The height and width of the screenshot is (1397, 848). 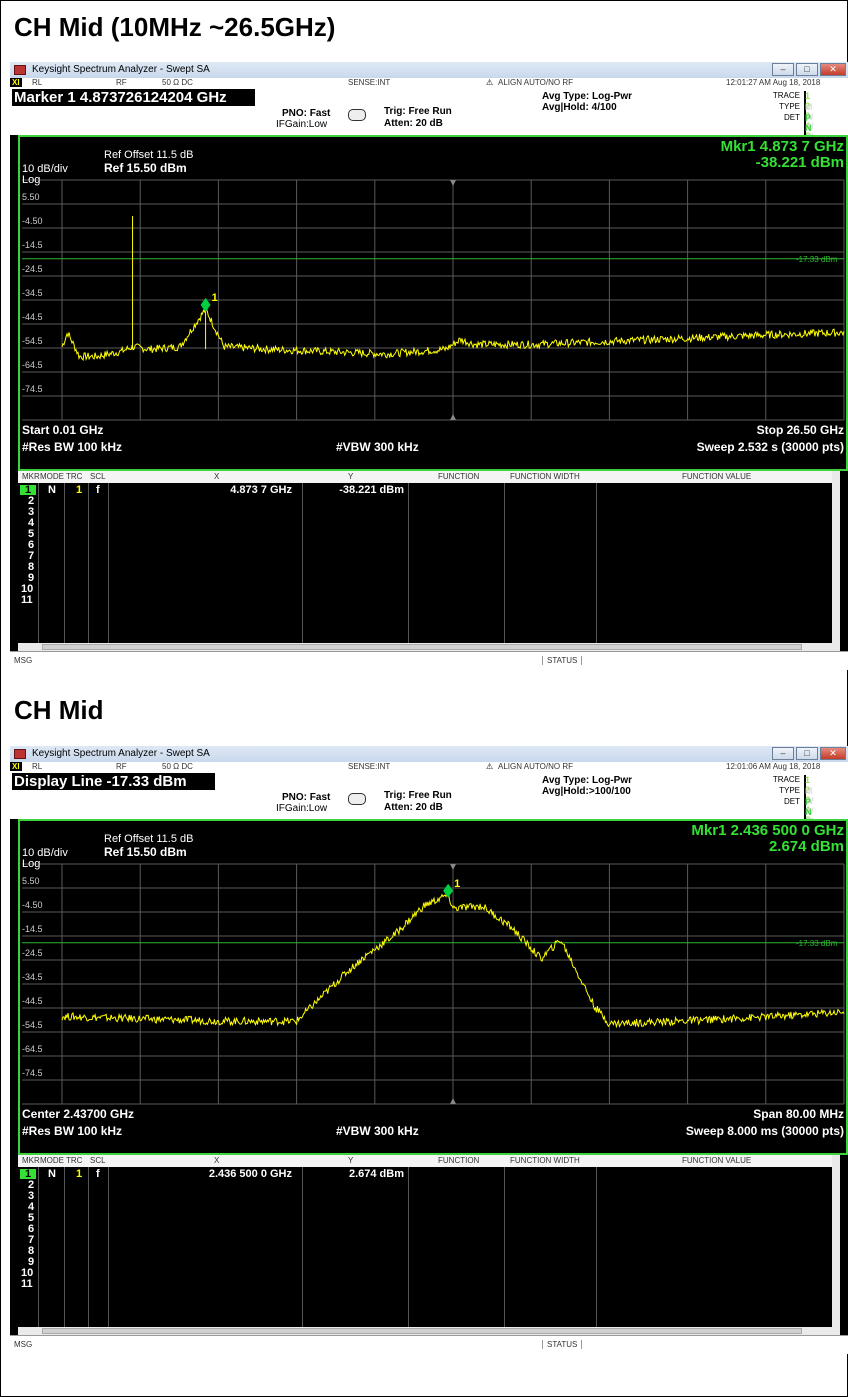 I want to click on section-heading-2: CH Mid, so click(x=59, y=710).